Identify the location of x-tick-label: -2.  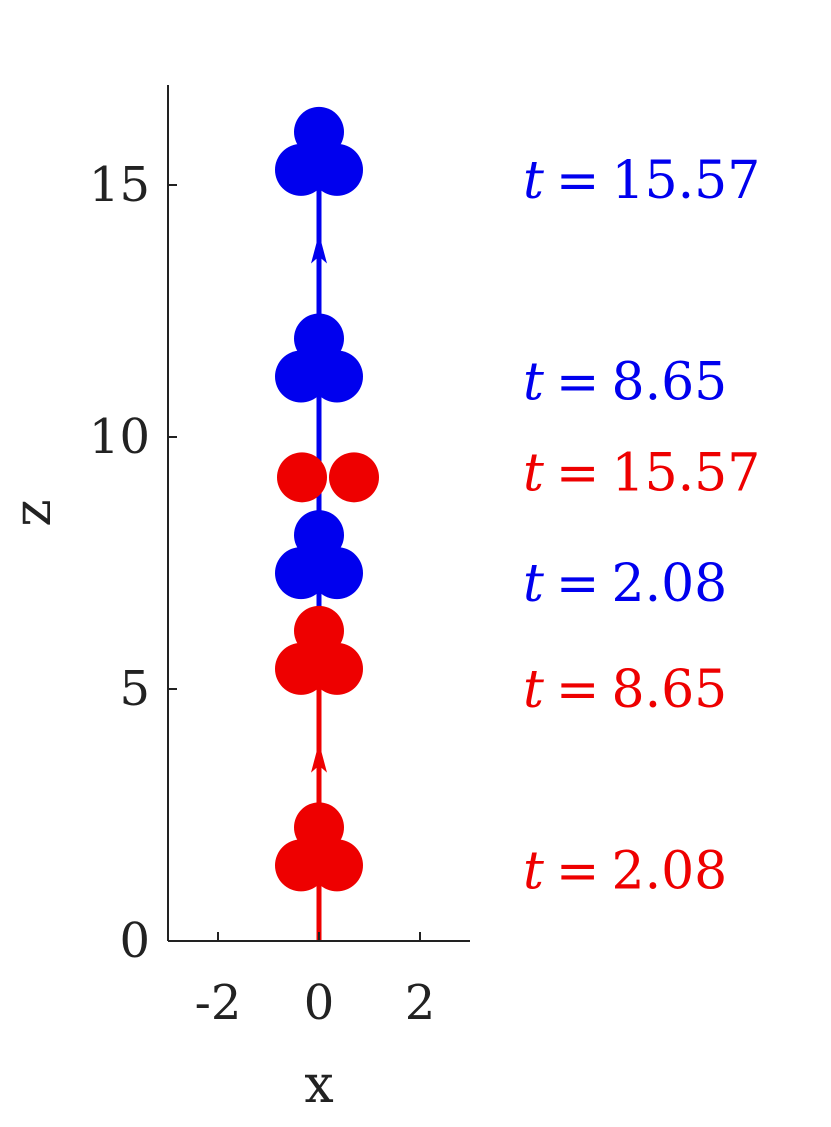
(218, 1003).